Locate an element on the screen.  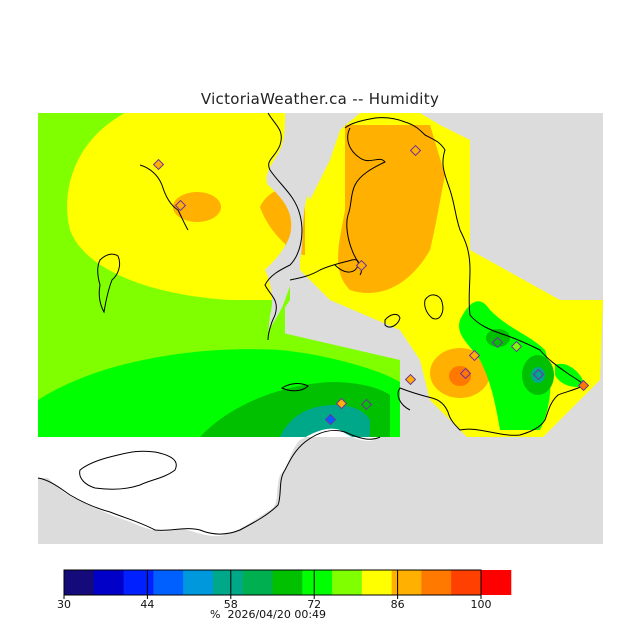
humidity-legend: 30 44 58 72 86 100 is located at coordinates (284, 590).